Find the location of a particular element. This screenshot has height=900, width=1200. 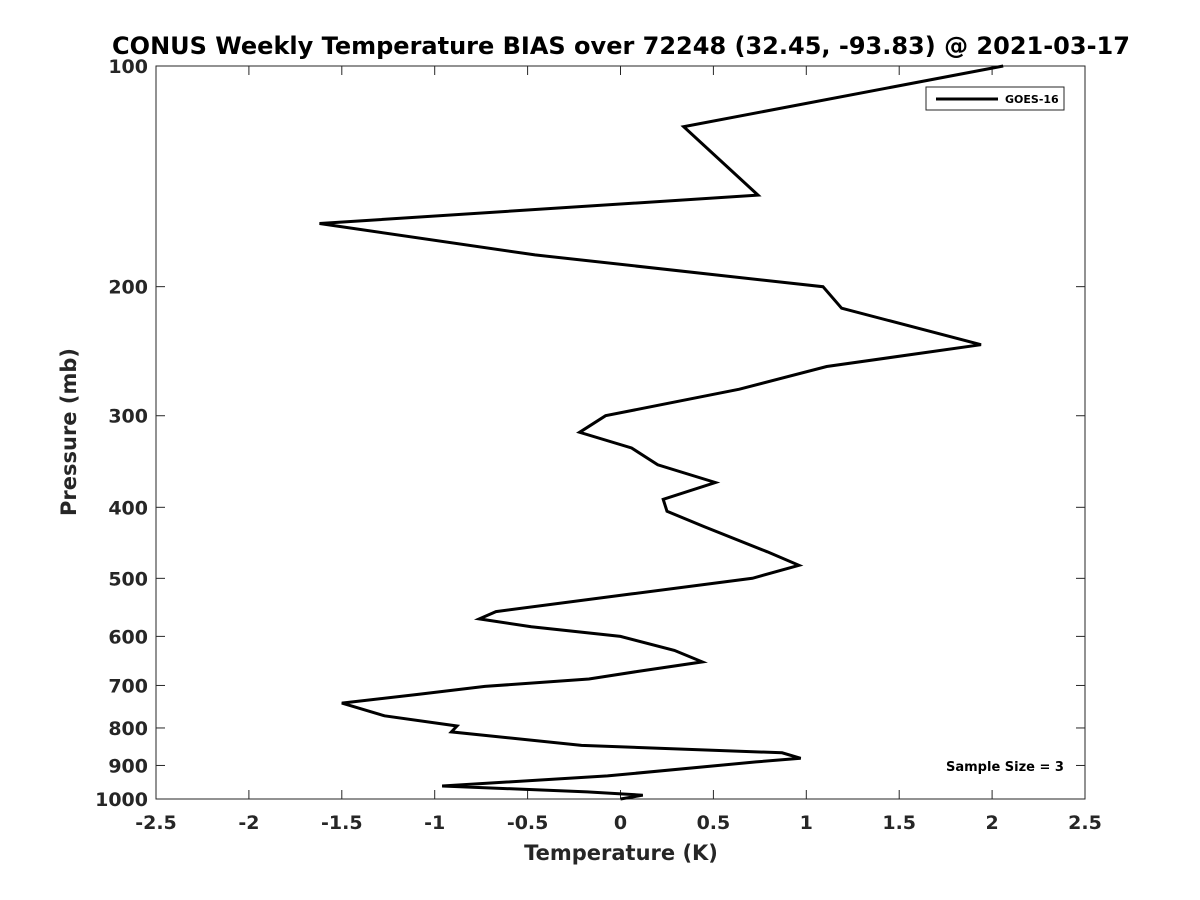

x-tick-label: 1.5 is located at coordinates (899, 823).